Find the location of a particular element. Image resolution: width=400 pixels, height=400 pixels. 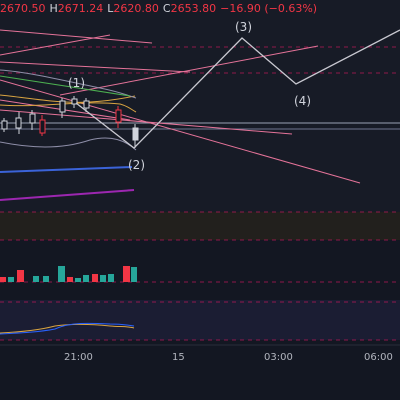

wave-label-3: (3) is located at coordinates (243, 27).